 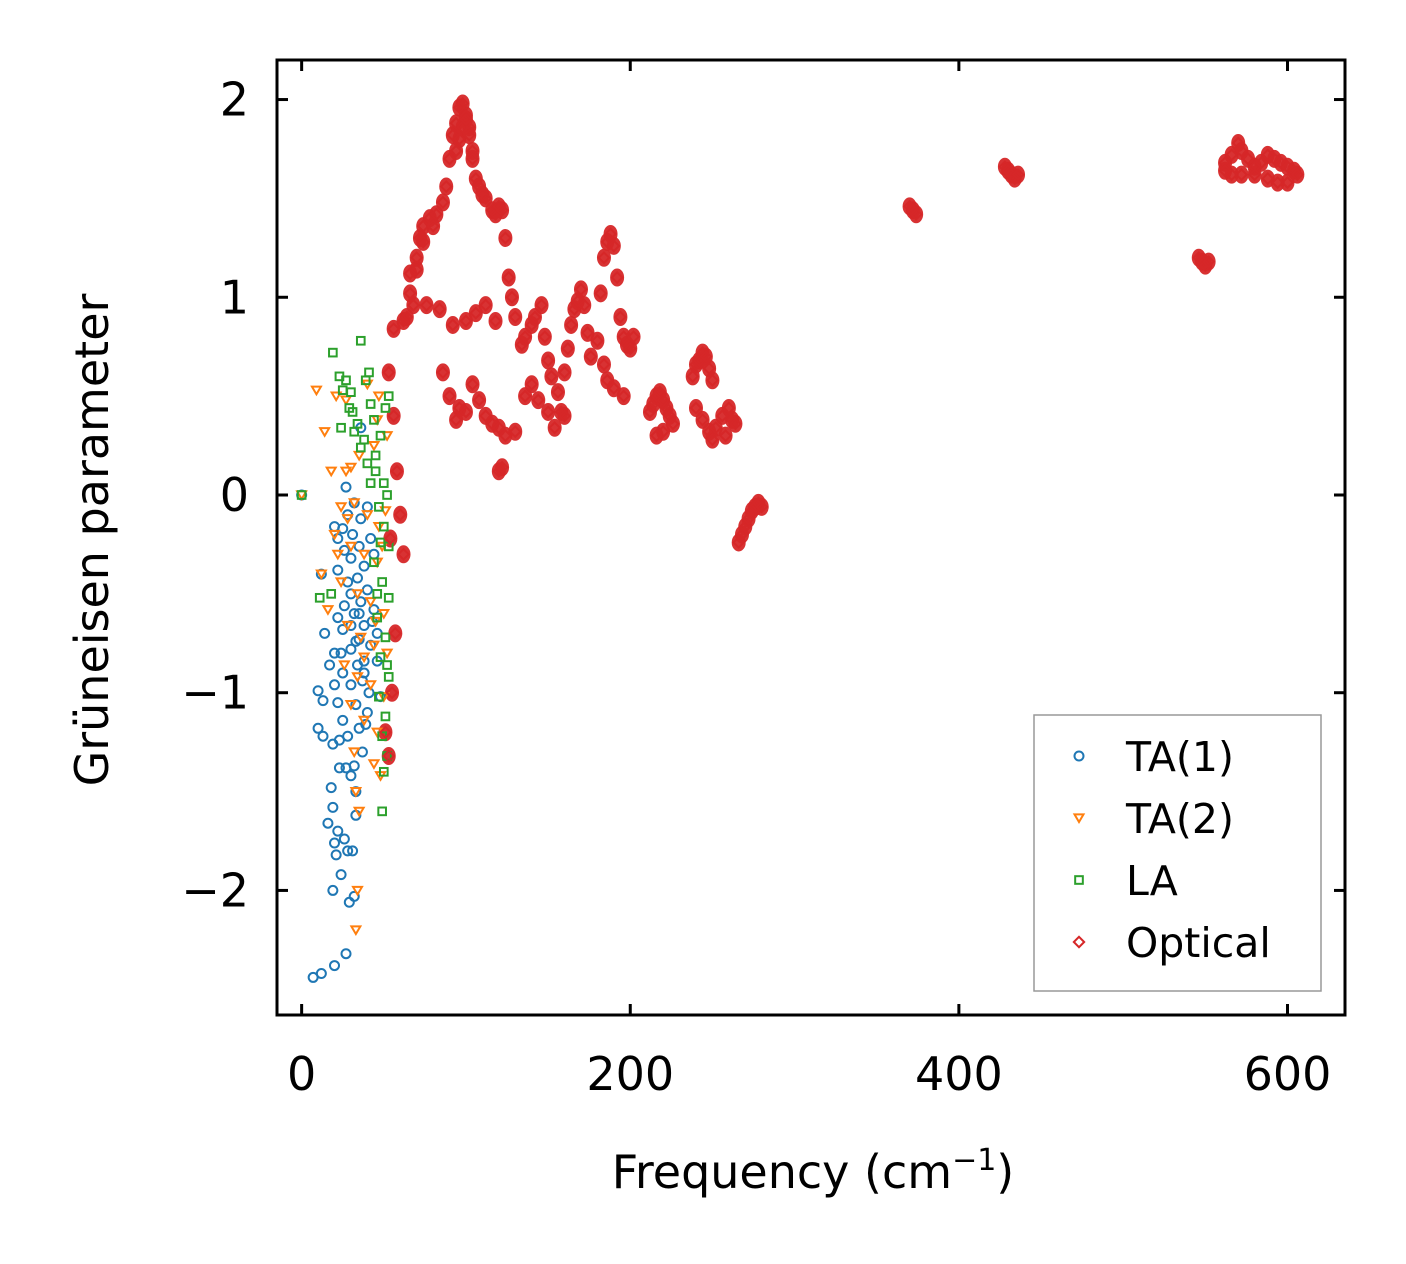 I want to click on legend: TA(1) TA(2) LA Optical, so click(x=1177, y=853).